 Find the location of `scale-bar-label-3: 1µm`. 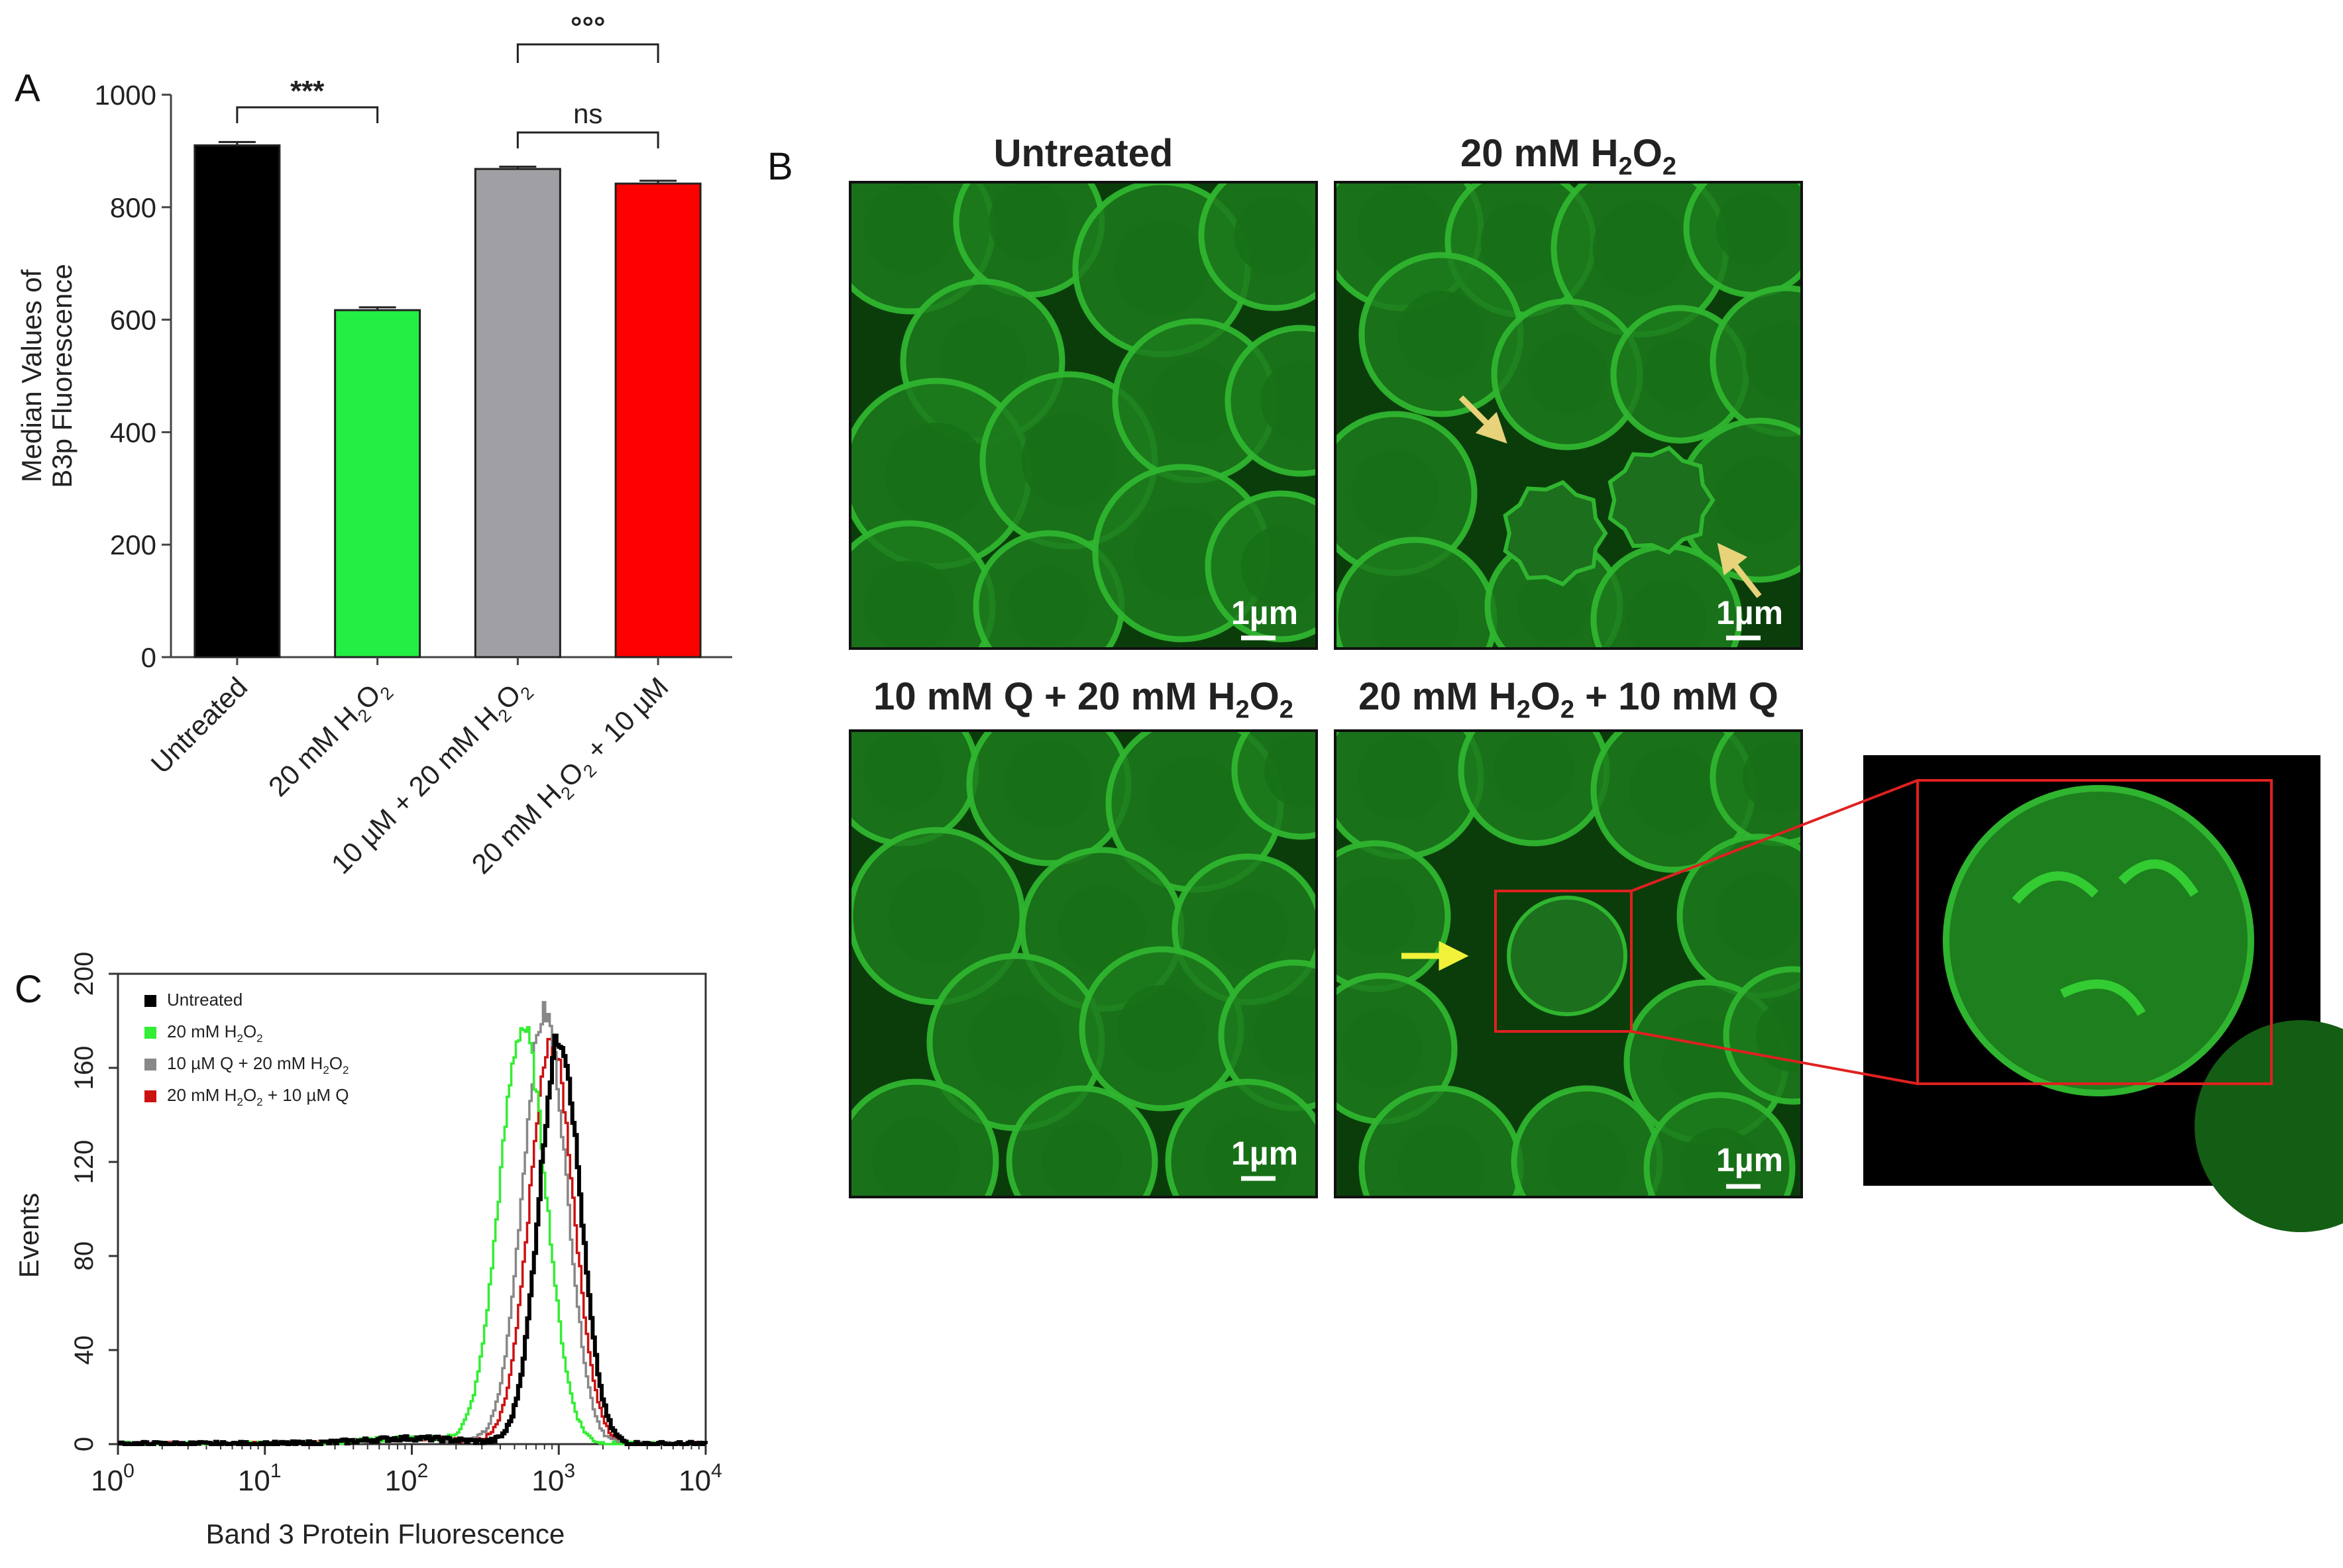

scale-bar-label-3: 1µm is located at coordinates (1265, 1153).